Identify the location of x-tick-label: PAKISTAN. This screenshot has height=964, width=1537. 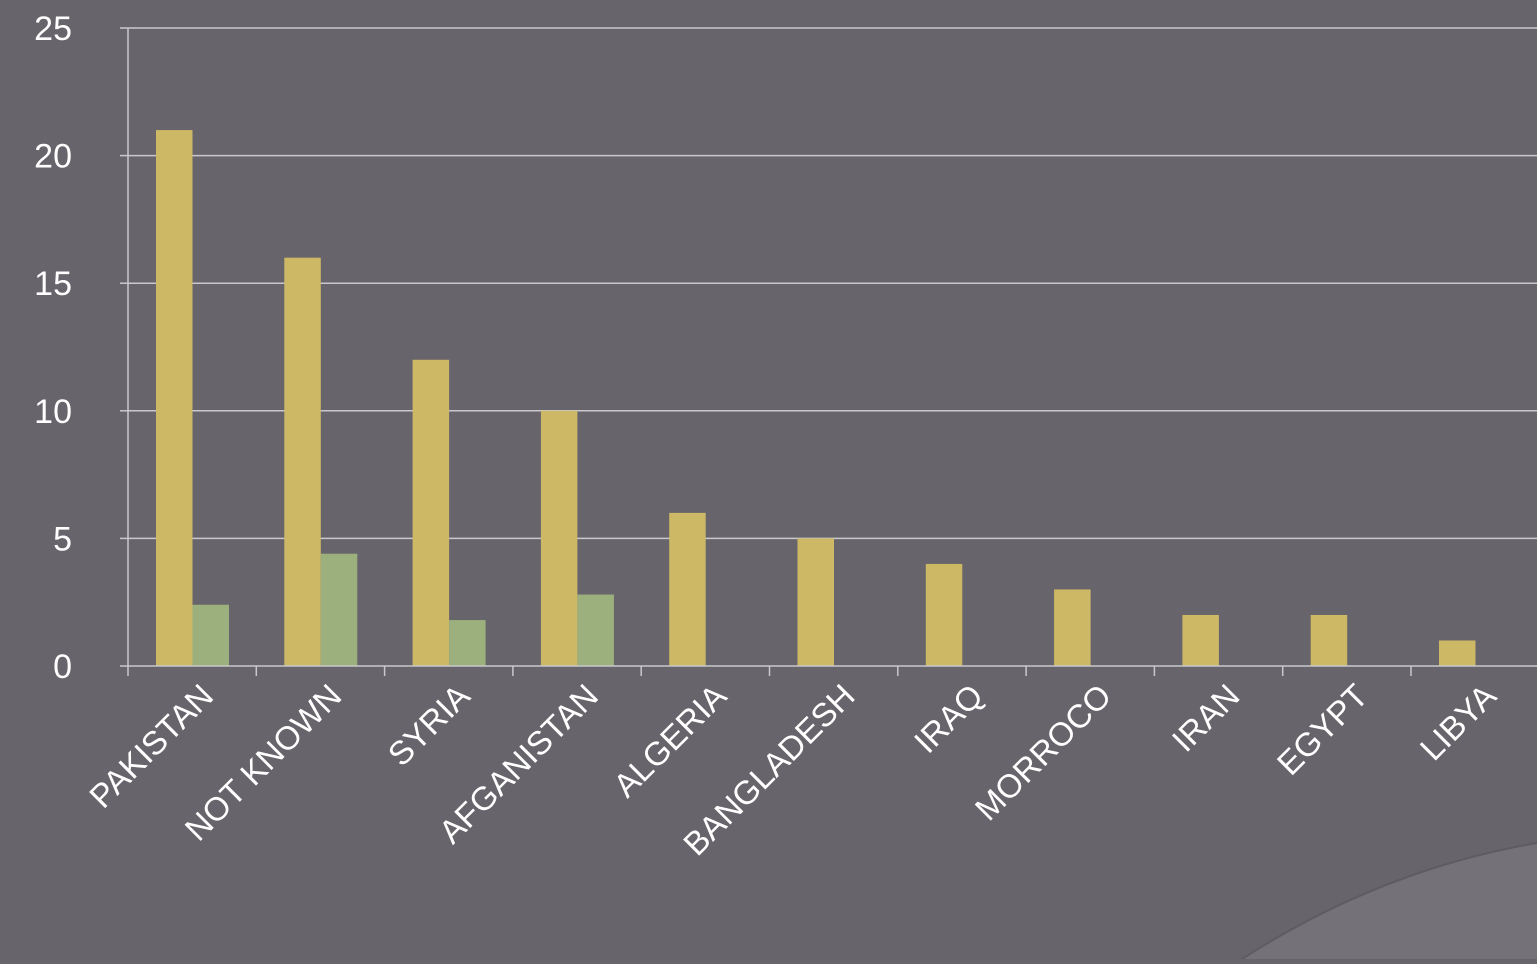
(151, 746).